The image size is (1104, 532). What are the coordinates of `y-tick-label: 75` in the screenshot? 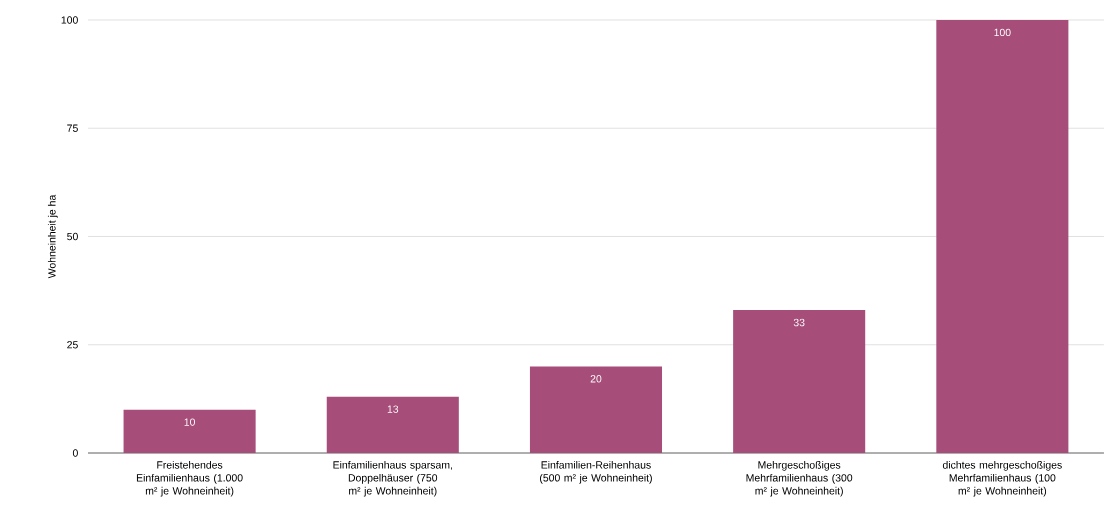 It's located at (72, 128).